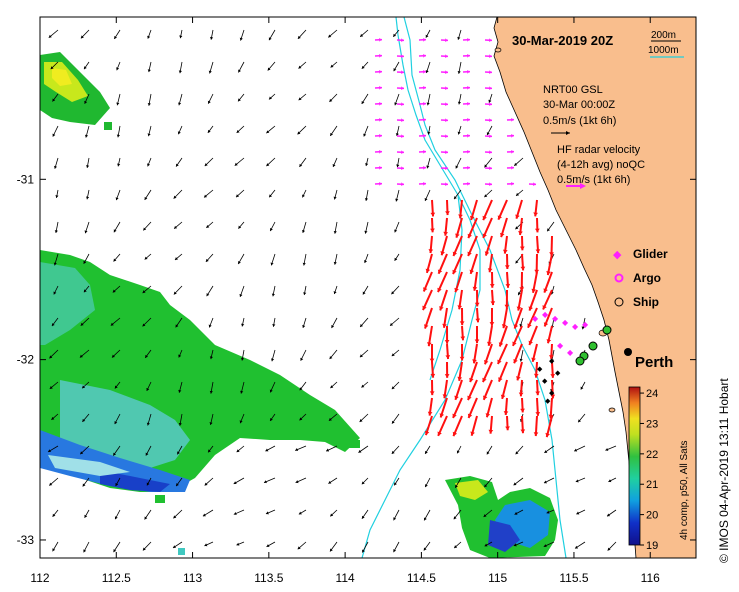 The width and height of the screenshot is (739, 592). Describe the element at coordinates (634, 466) in the screenshot. I see `colorbar-scale` at that location.